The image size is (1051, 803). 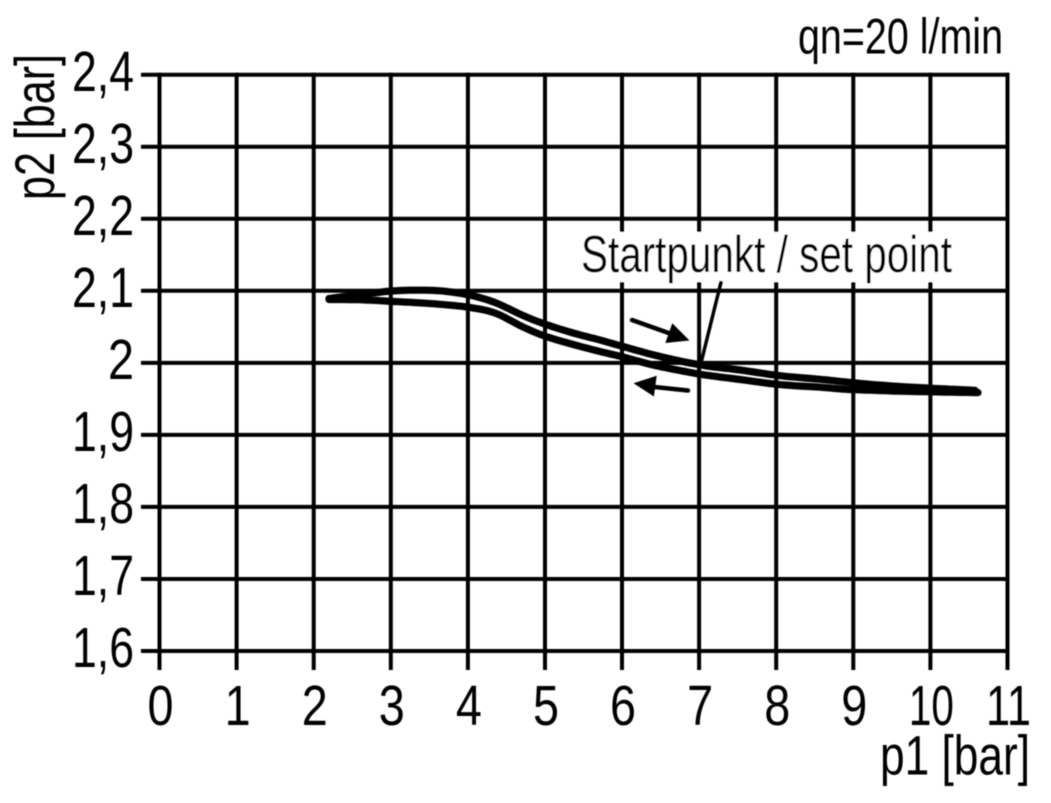 I want to click on svg-text: 6, so click(x=623, y=706).